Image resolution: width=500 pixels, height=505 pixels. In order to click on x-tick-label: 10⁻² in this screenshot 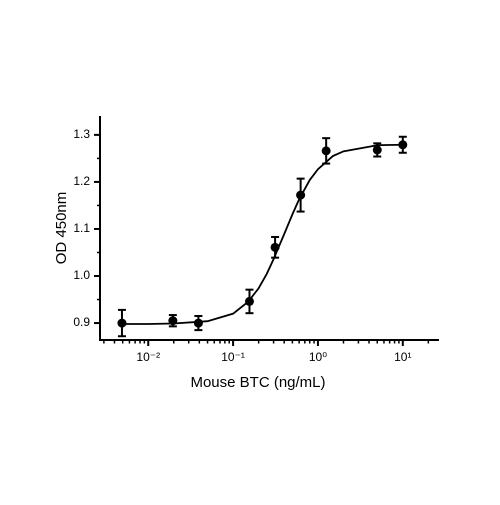, I will do `click(148, 357)`.